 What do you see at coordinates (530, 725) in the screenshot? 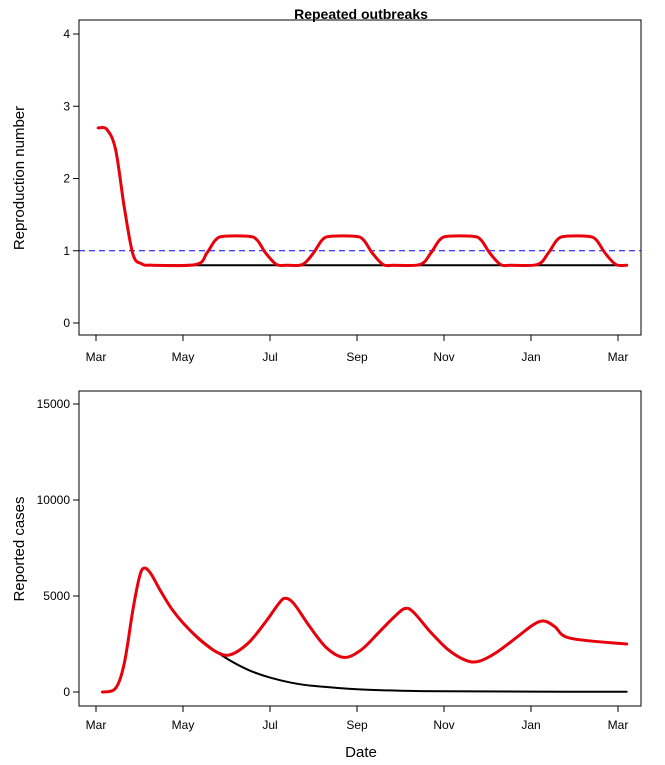
I see `cases-x-tick-label: Jan` at bounding box center [530, 725].